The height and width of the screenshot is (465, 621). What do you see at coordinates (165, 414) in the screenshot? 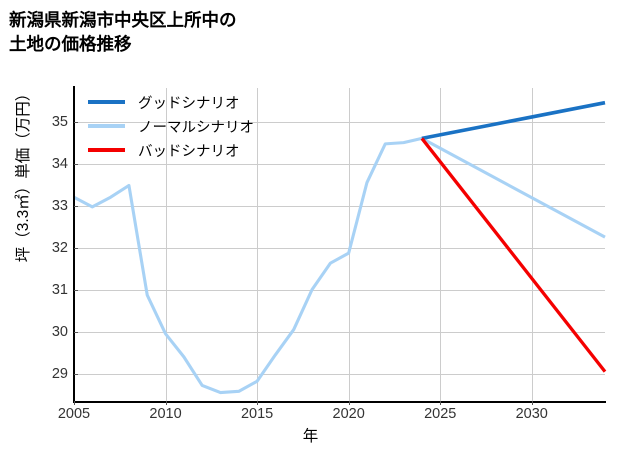
I see `x-tick-label: 2010` at bounding box center [165, 414].